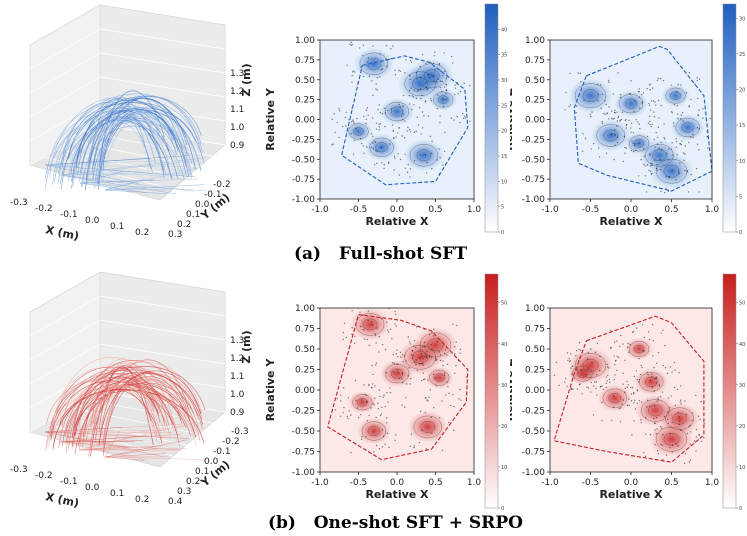 The width and height of the screenshot is (747, 536). I want to click on y-tick-label: 0.50, so click(305, 81).